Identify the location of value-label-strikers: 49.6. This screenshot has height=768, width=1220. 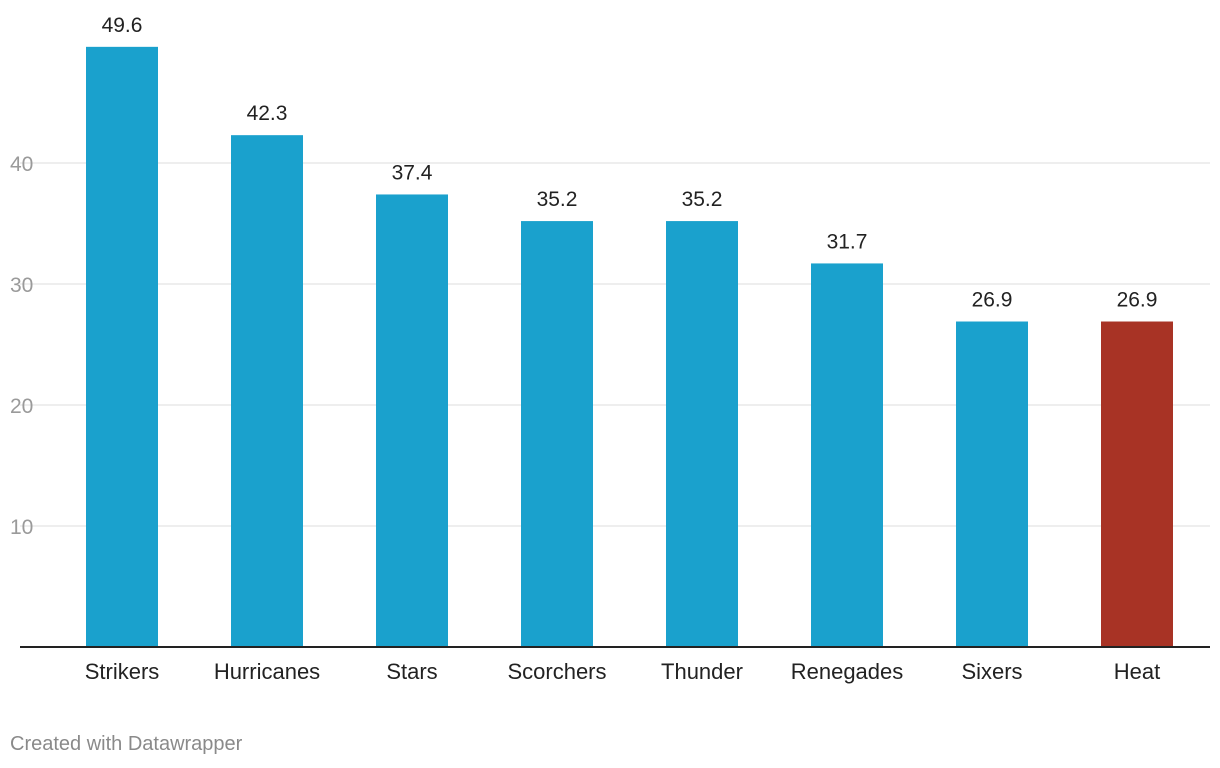
(122, 25).